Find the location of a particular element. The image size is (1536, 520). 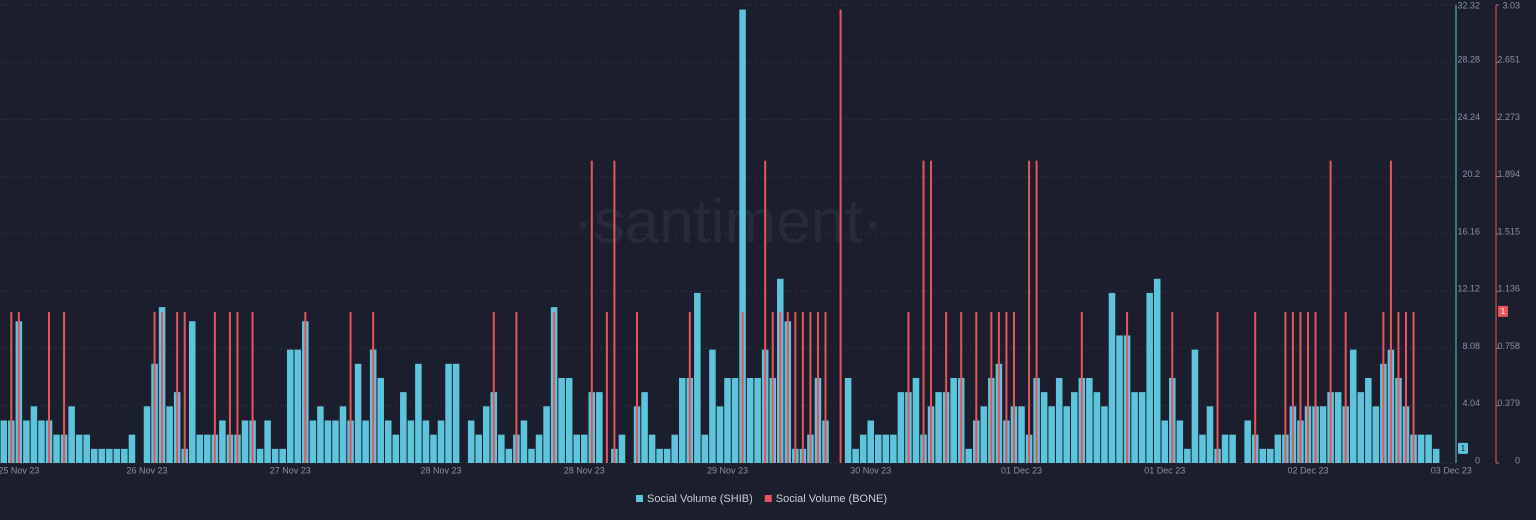

y2-tick-label: 2.273 is located at coordinates (1508, 117).